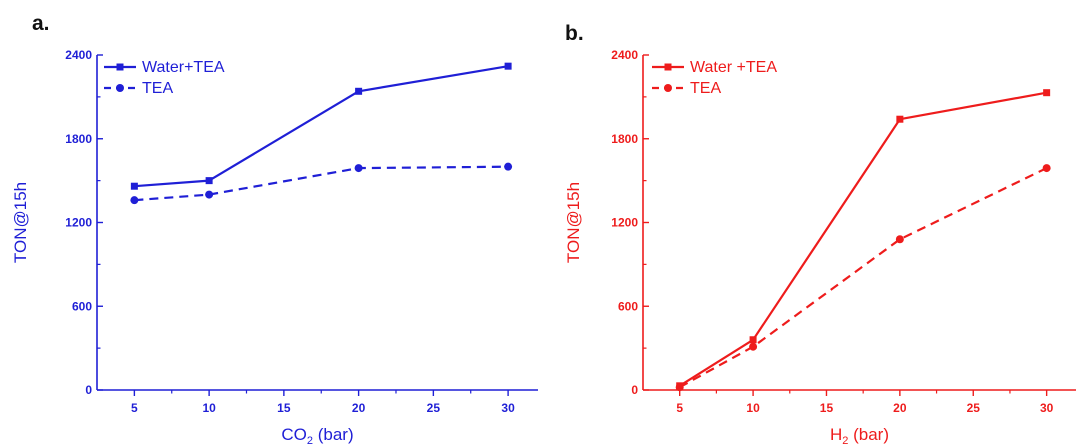 The image size is (1087, 447). What do you see at coordinates (41, 23) in the screenshot?
I see `panel-label: a.` at bounding box center [41, 23].